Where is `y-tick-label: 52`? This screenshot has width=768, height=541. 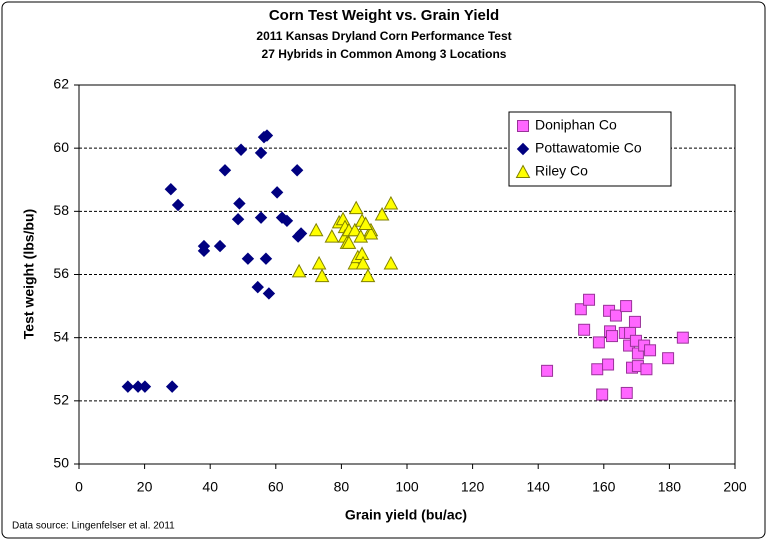
y-tick-label: 52 is located at coordinates (61, 400).